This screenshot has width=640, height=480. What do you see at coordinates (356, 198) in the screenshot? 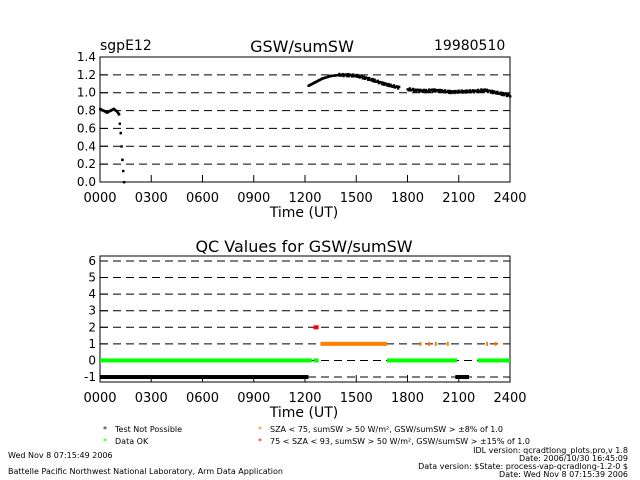
I see `c1-xtick-label: 1500` at bounding box center [356, 198].